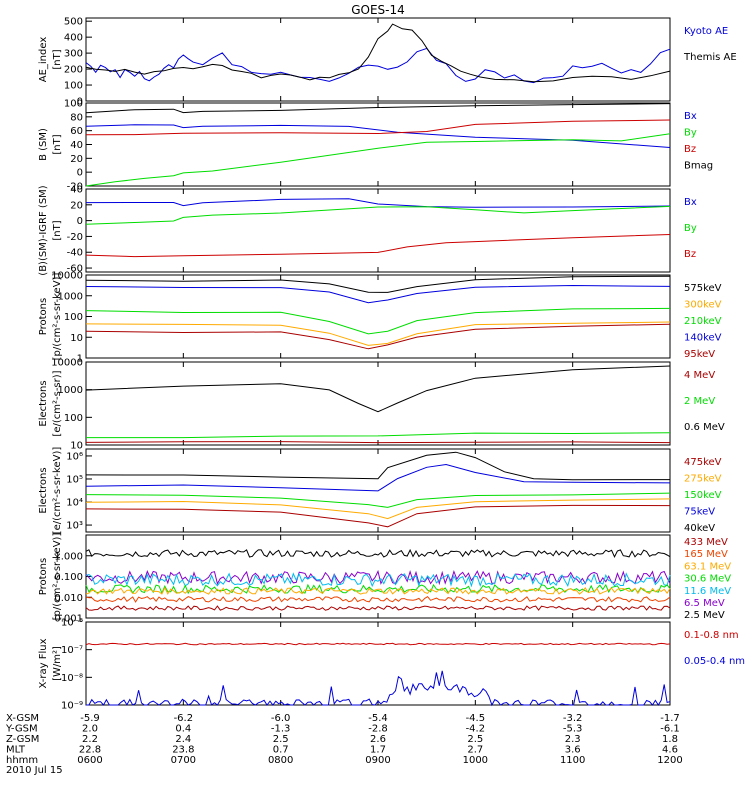 The image size is (750, 804). What do you see at coordinates (73, 70) in the screenshot?
I see `y-tick-label: 200` at bounding box center [73, 70].